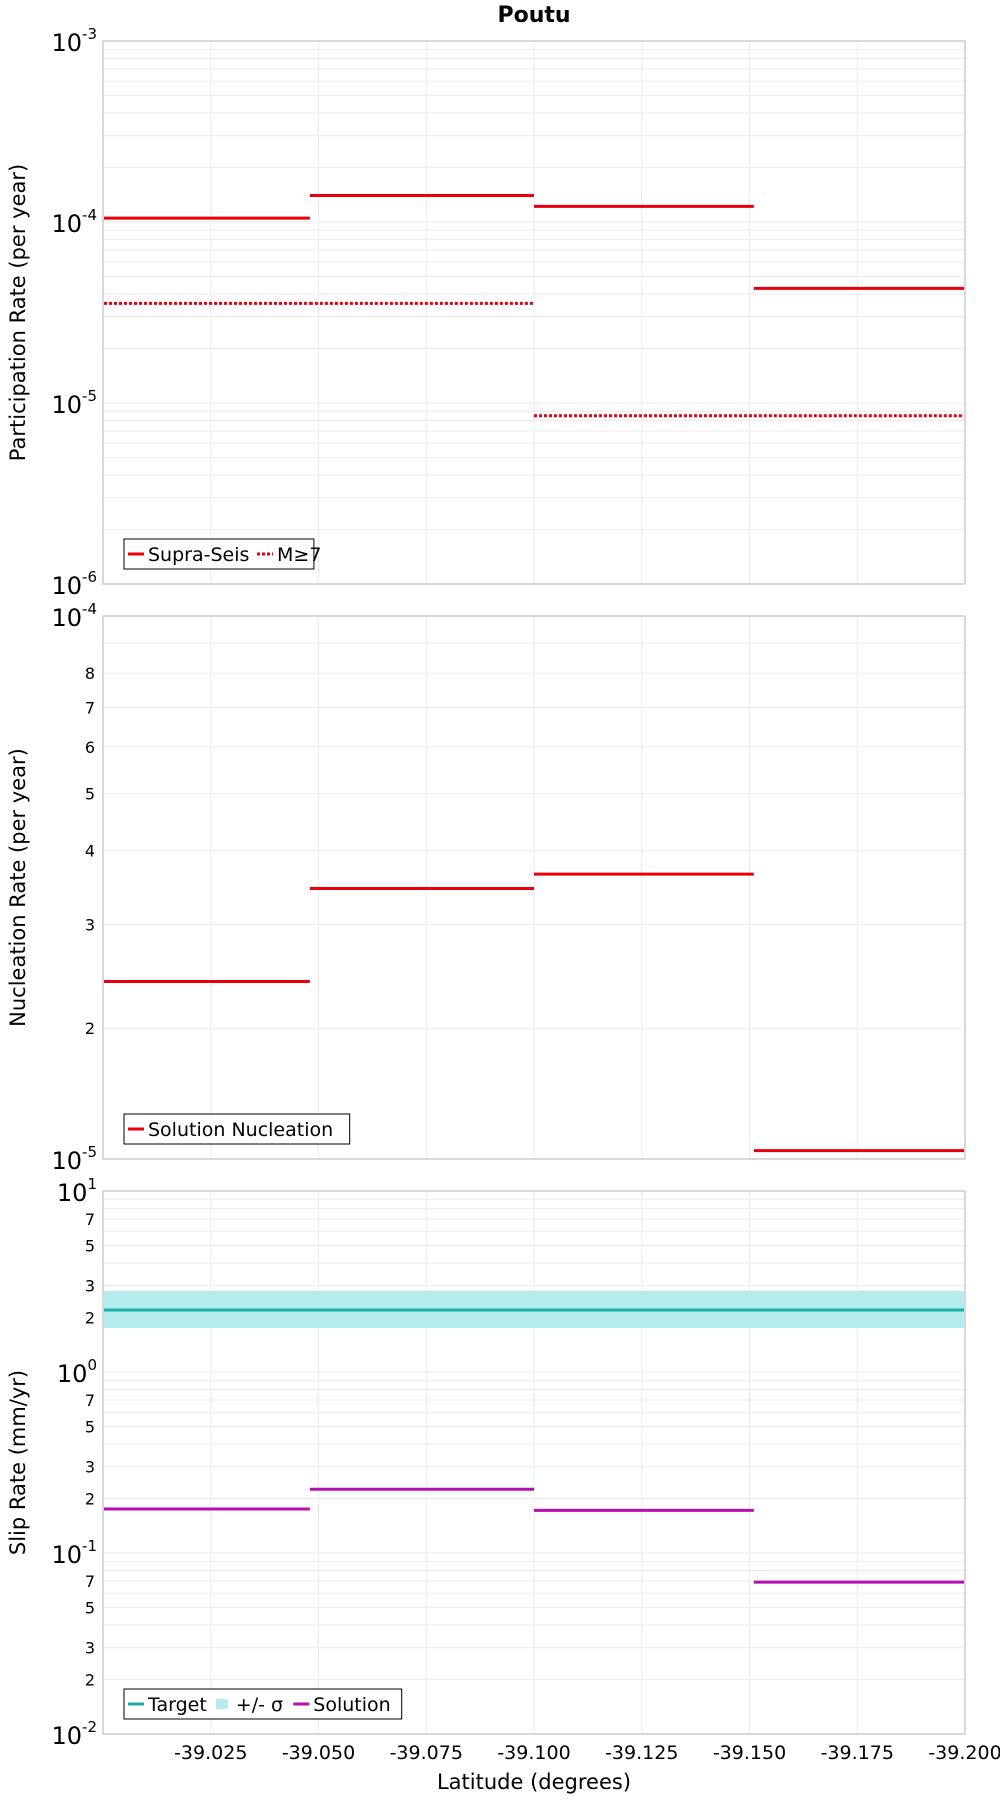 The width and height of the screenshot is (1000, 1800). I want to click on y-tick-label: 10⁻³, so click(74, 41).